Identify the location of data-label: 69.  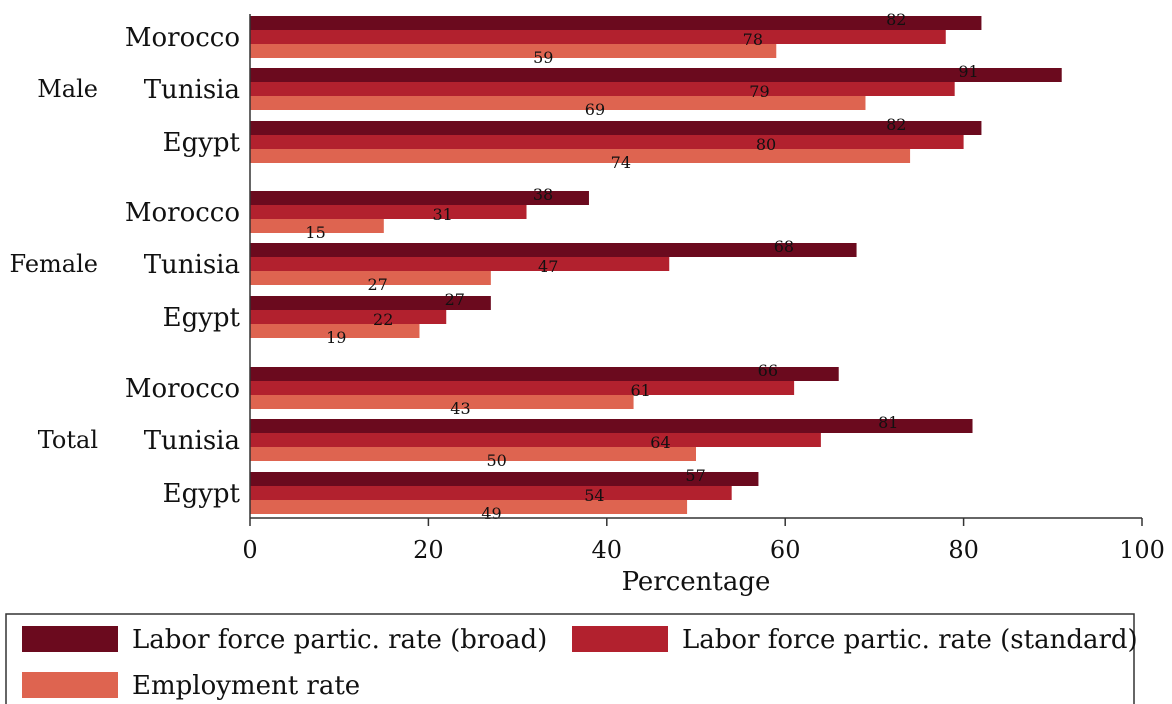
(595, 109).